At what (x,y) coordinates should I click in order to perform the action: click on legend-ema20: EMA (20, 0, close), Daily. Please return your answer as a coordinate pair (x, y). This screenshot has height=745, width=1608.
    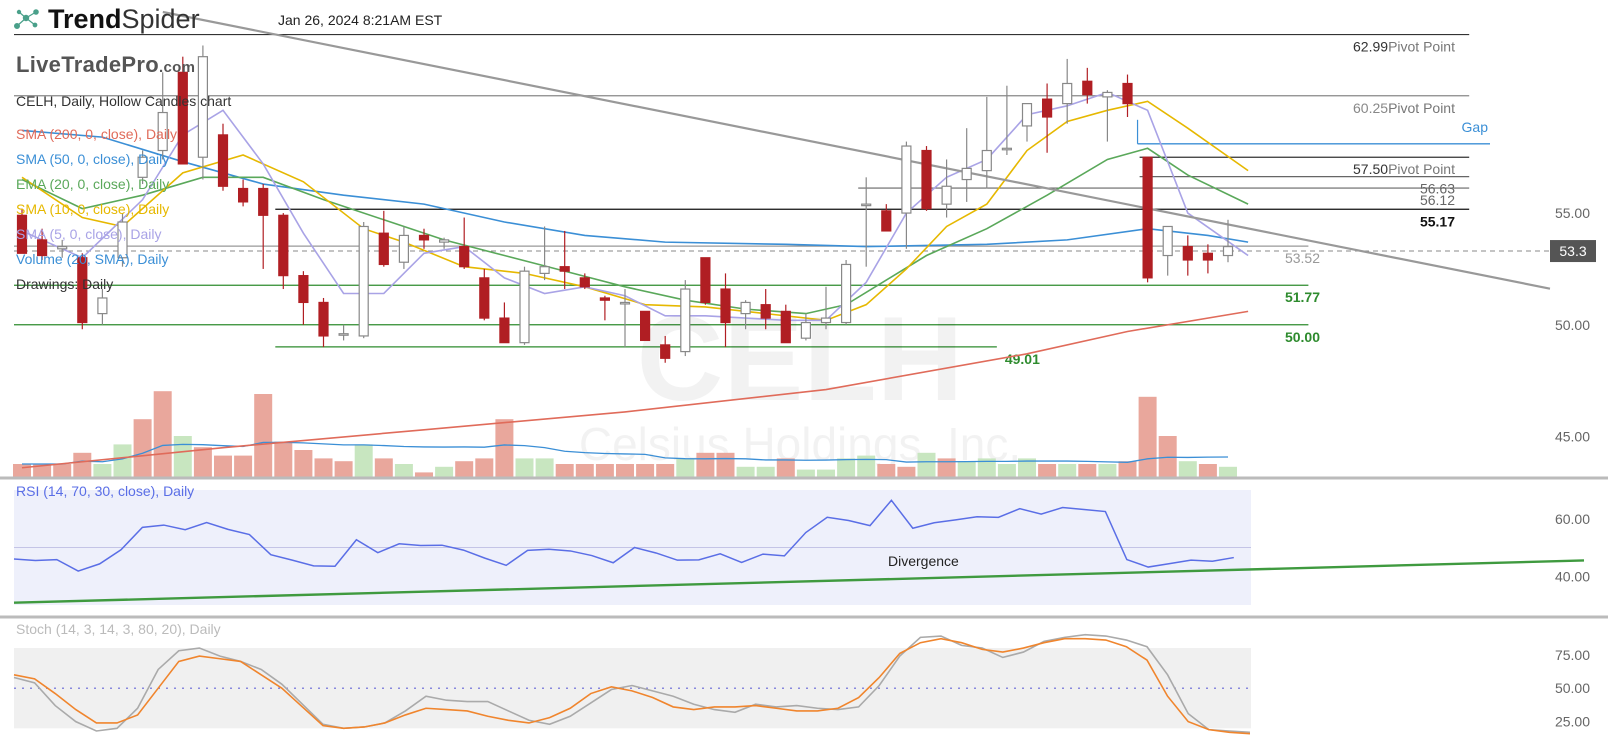
    Looking at the image, I should click on (93, 184).